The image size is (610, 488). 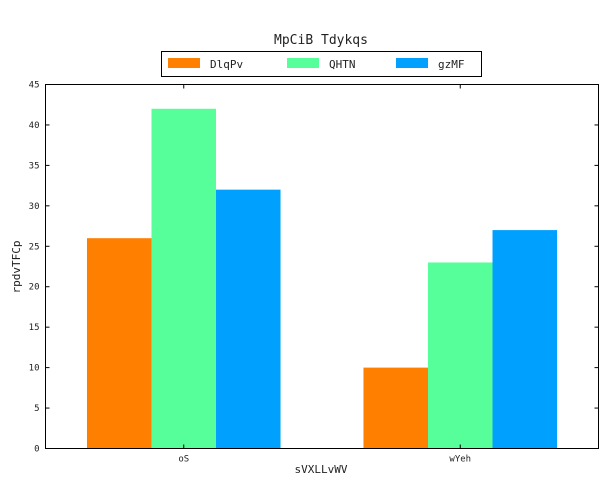 I want to click on bar-DlqPv-oS, so click(x=119, y=343).